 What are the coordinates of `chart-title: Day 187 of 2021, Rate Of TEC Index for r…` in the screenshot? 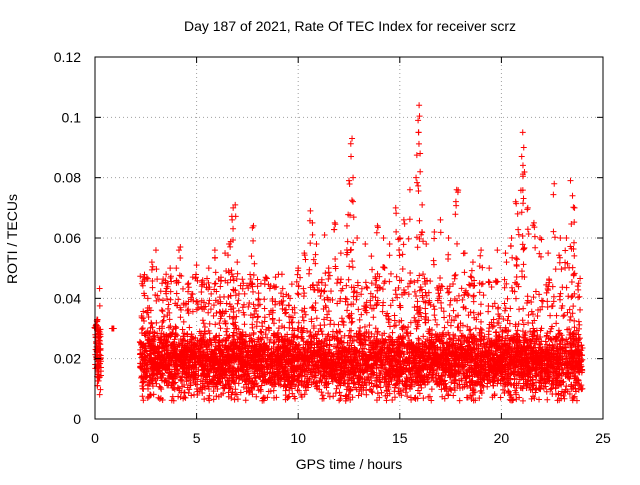 It's located at (320, 26).